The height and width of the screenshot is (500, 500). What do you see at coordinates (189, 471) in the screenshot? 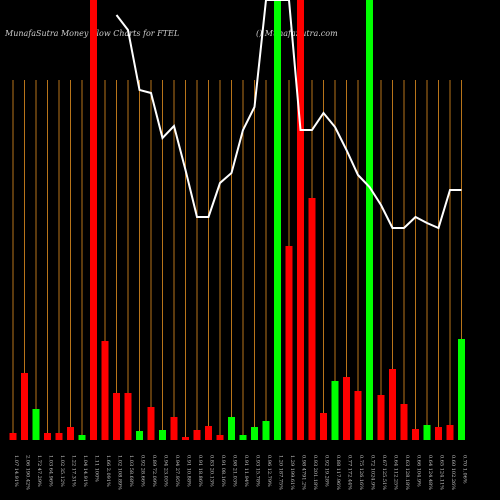
I see `x-tick-label: 0.91 10.88%` at bounding box center [189, 471].